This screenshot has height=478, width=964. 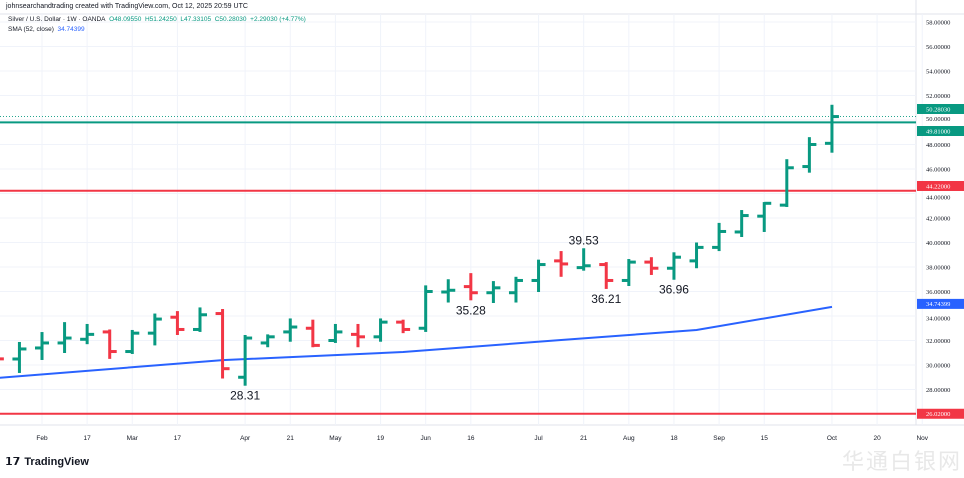 What do you see at coordinates (938, 366) in the screenshot?
I see `price-tick-label: 30.00000` at bounding box center [938, 366].